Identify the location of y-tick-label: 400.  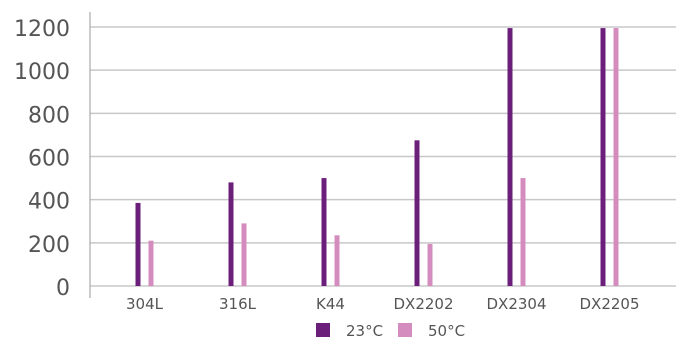
(49, 202).